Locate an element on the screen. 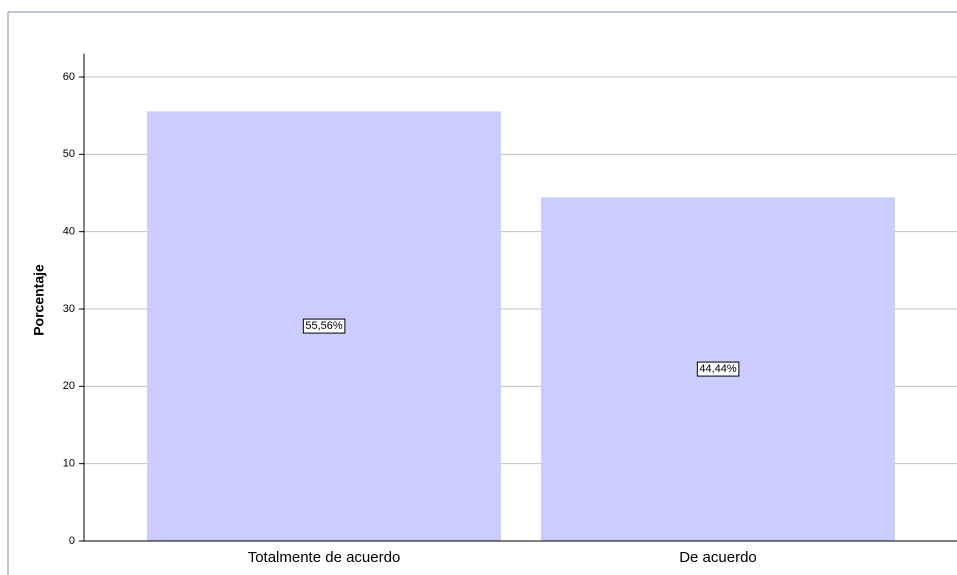 The width and height of the screenshot is (957, 575). y-axis-label: Porcentaje is located at coordinates (39, 300).